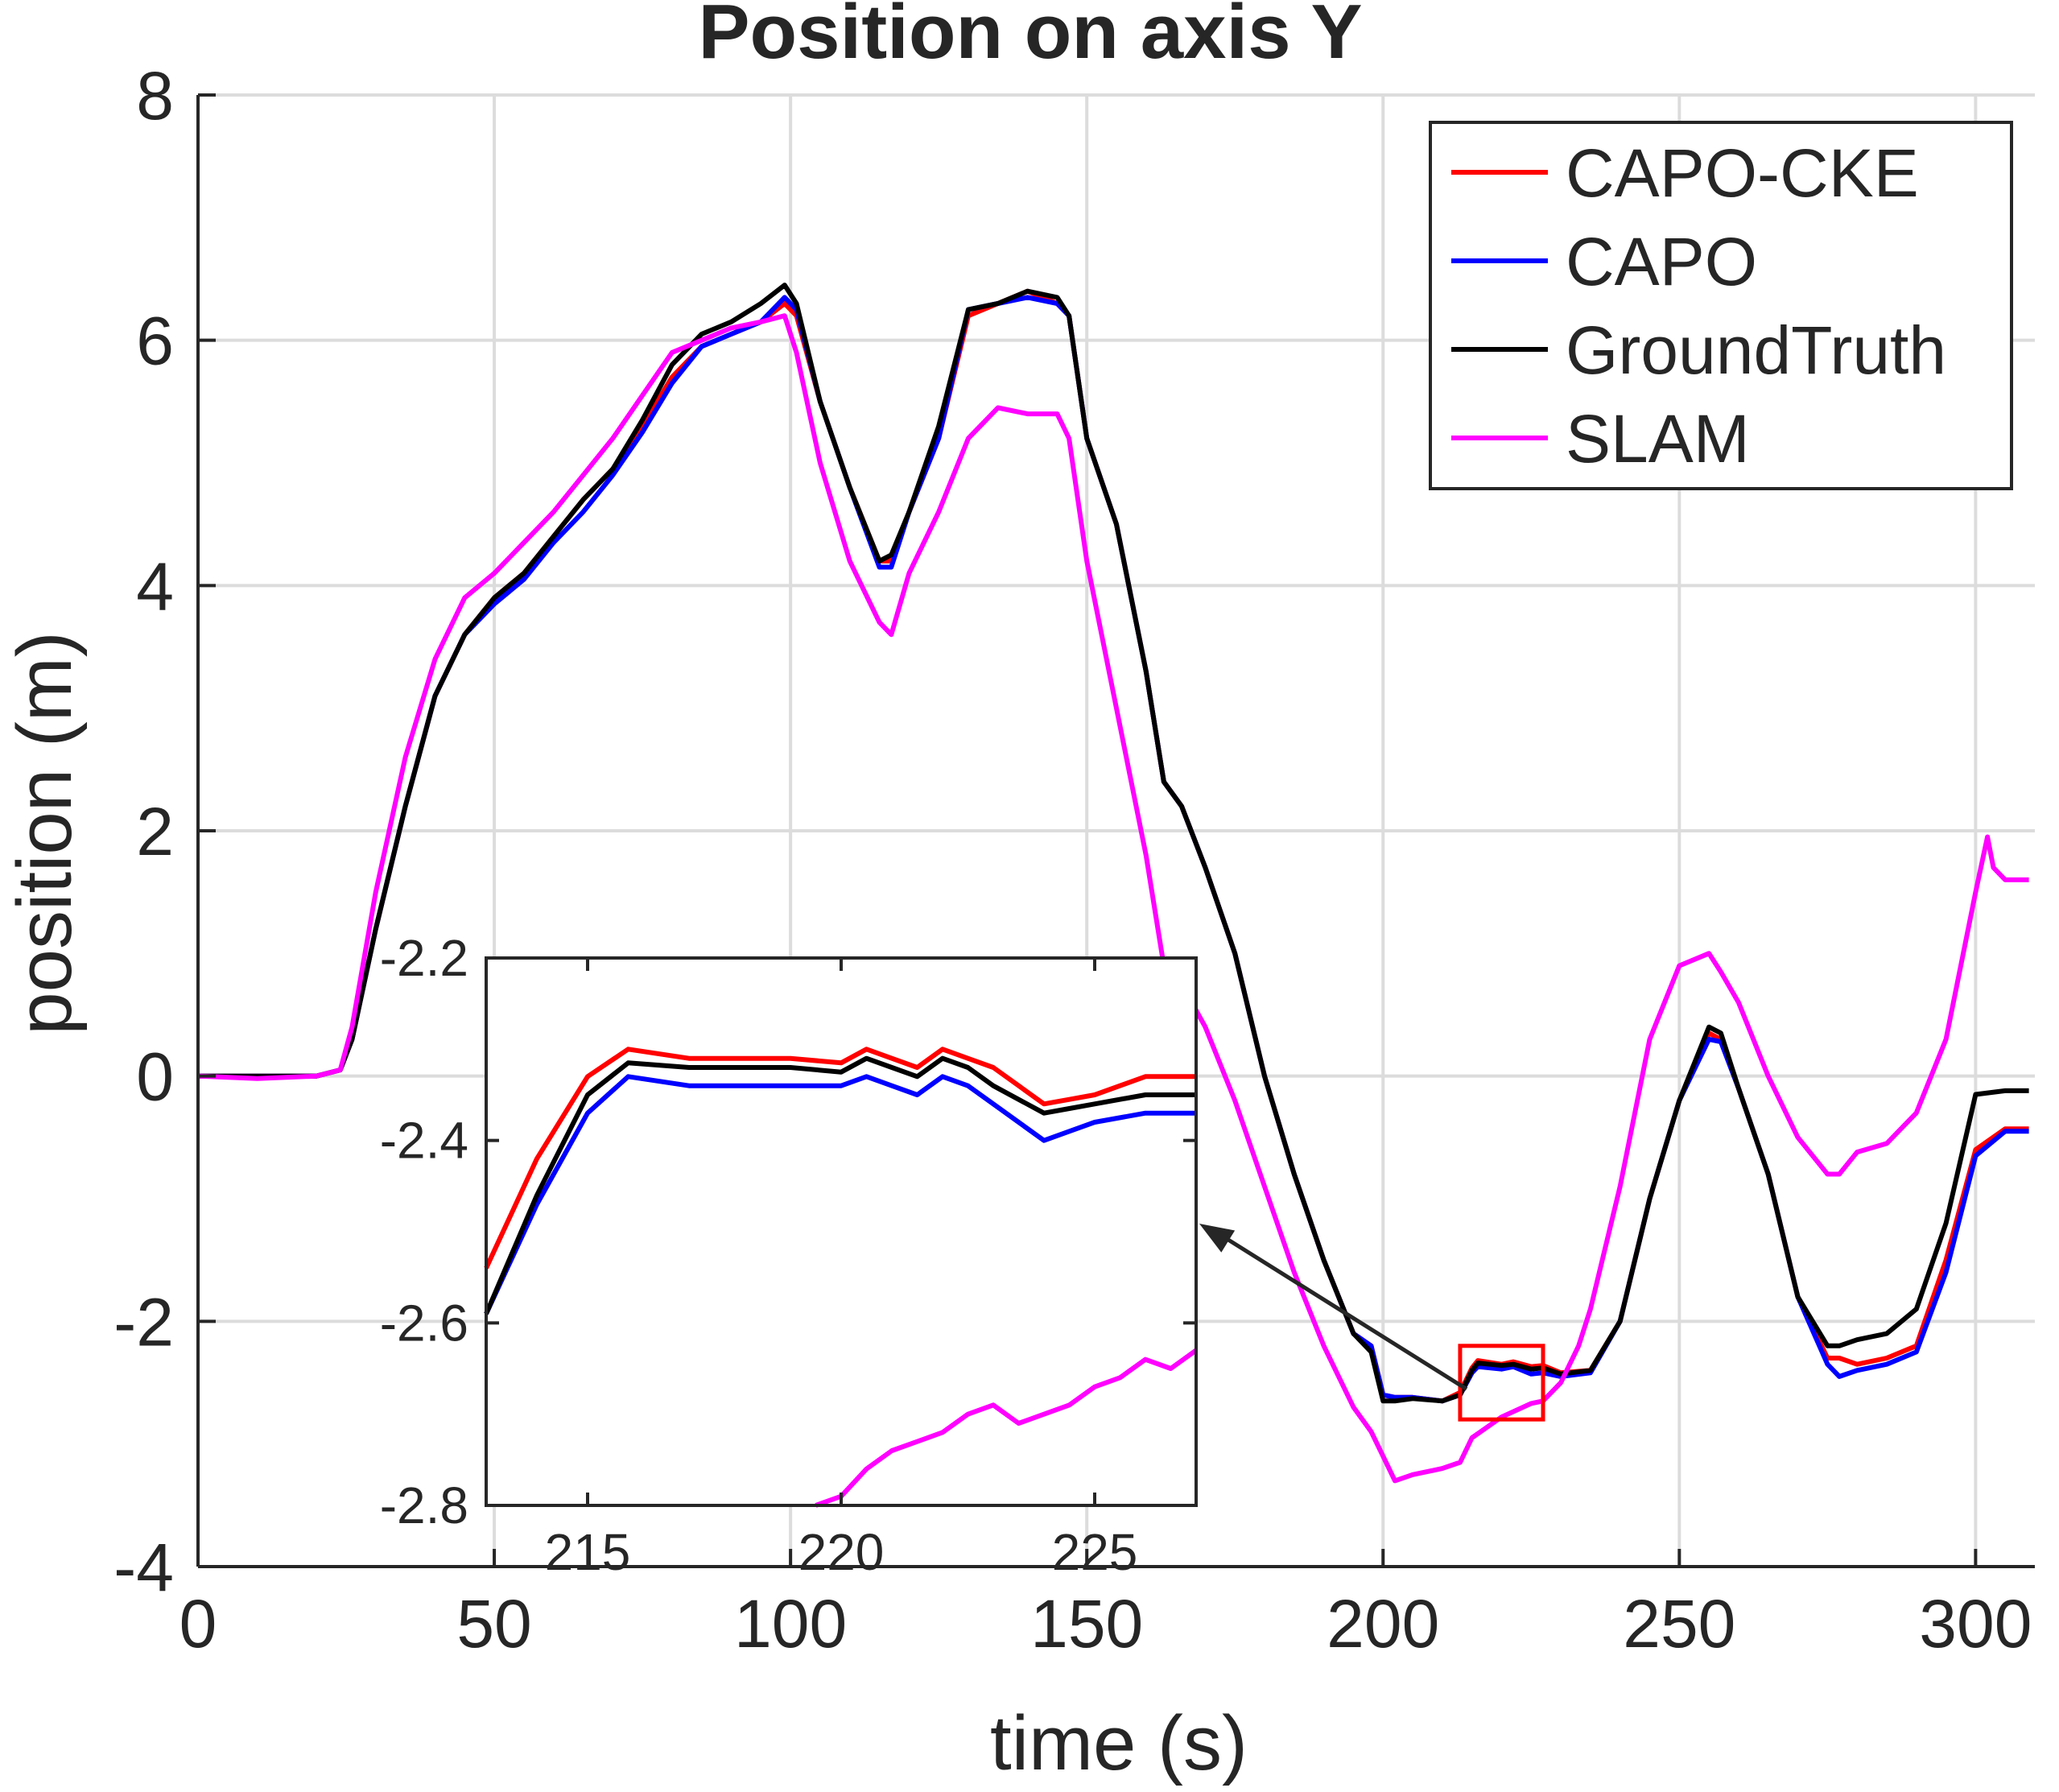 This screenshot has width=2059, height=1792. What do you see at coordinates (198, 1624) in the screenshot?
I see `x-tick-label: 0` at bounding box center [198, 1624].